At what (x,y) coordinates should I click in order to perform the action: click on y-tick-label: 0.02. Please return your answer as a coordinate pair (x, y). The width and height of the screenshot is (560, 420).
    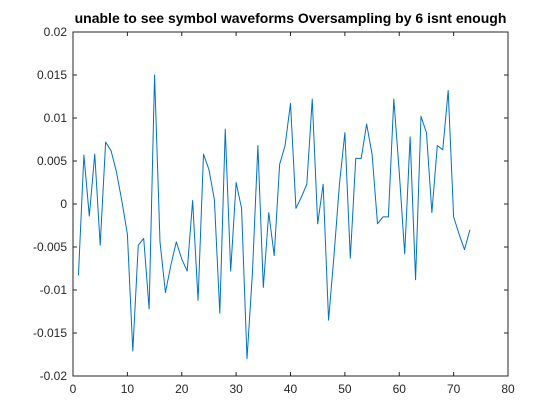
    Looking at the image, I should click on (56, 32).